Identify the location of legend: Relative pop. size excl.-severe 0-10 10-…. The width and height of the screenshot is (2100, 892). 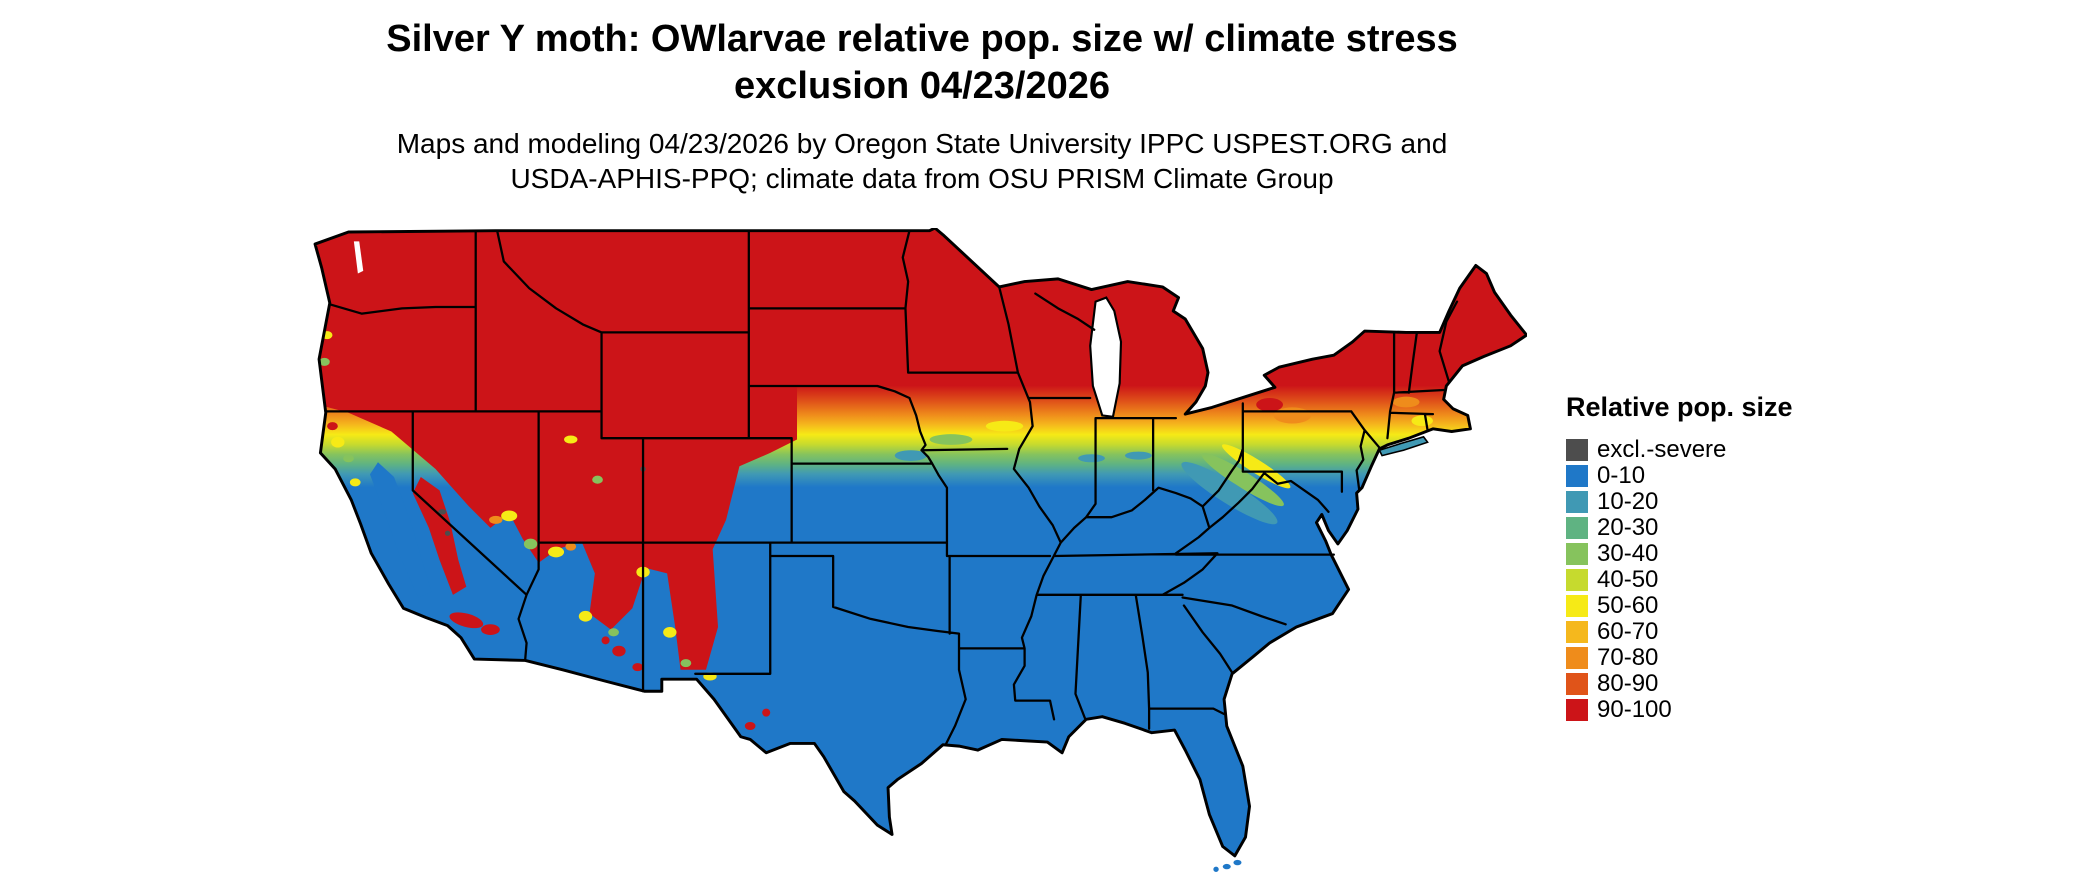
(1726, 558).